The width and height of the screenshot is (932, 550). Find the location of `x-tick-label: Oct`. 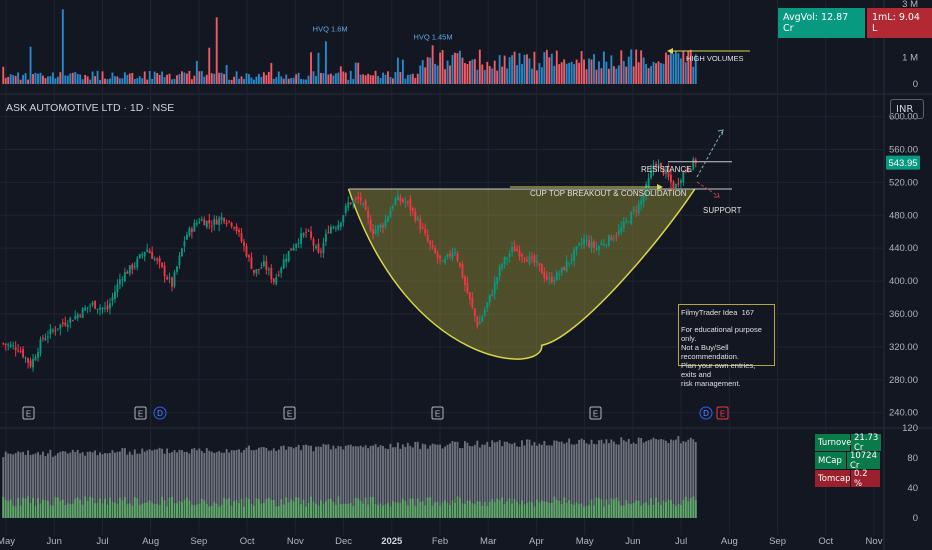

x-tick-label: Oct is located at coordinates (247, 541).